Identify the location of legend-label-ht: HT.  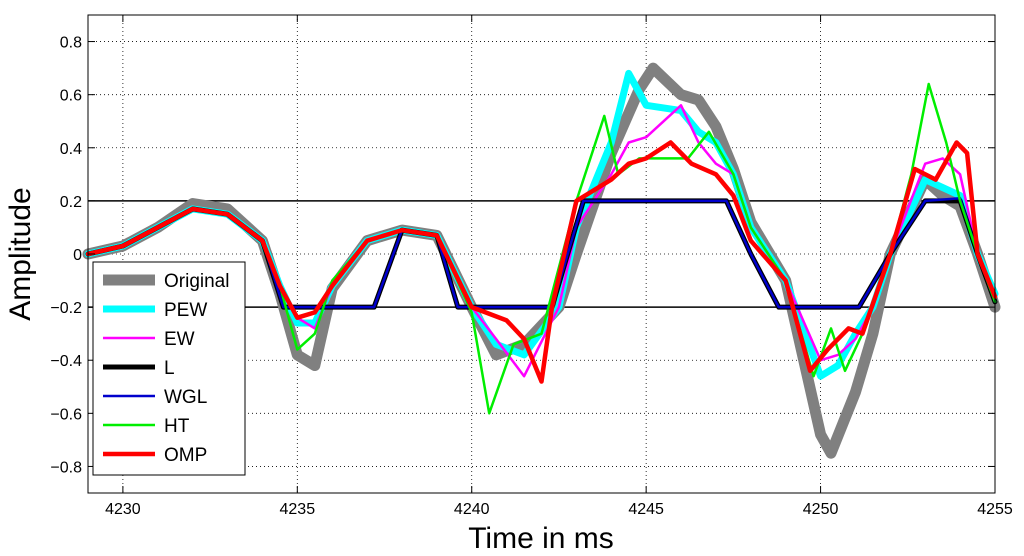
(177, 426).